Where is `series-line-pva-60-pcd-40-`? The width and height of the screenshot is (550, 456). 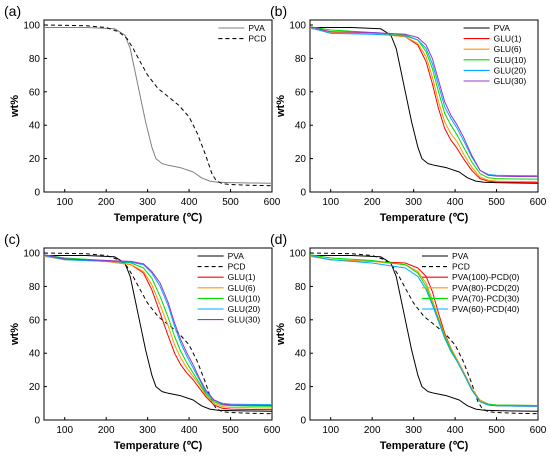 series-line-pva-60-pcd-40- is located at coordinates (424, 331).